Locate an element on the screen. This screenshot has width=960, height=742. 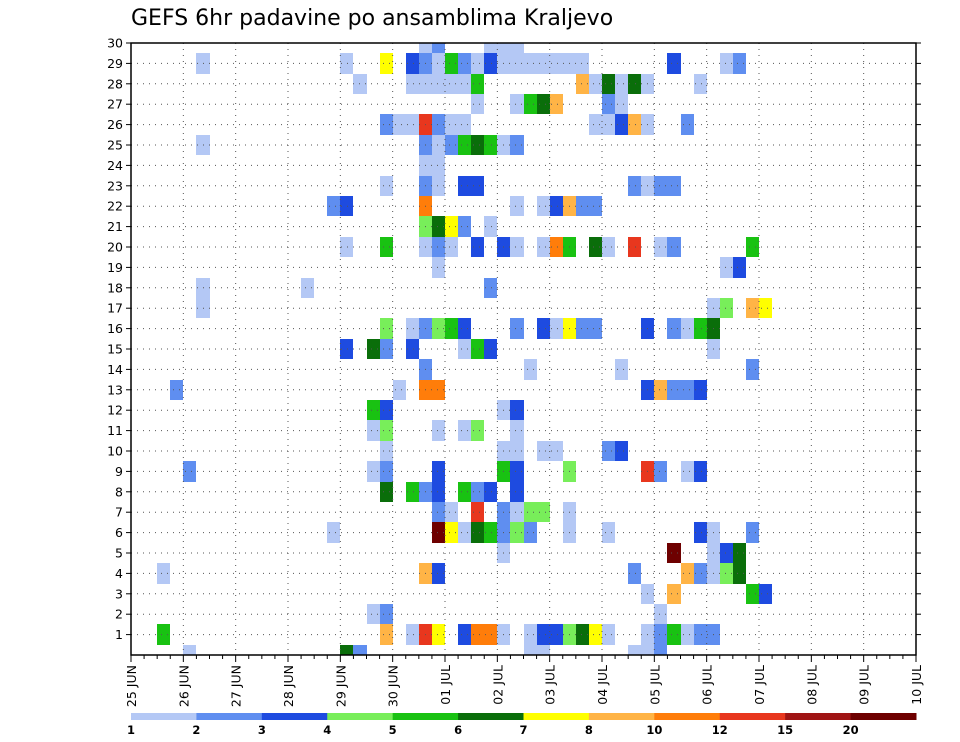
legend-label: 3 is located at coordinates (262, 730).